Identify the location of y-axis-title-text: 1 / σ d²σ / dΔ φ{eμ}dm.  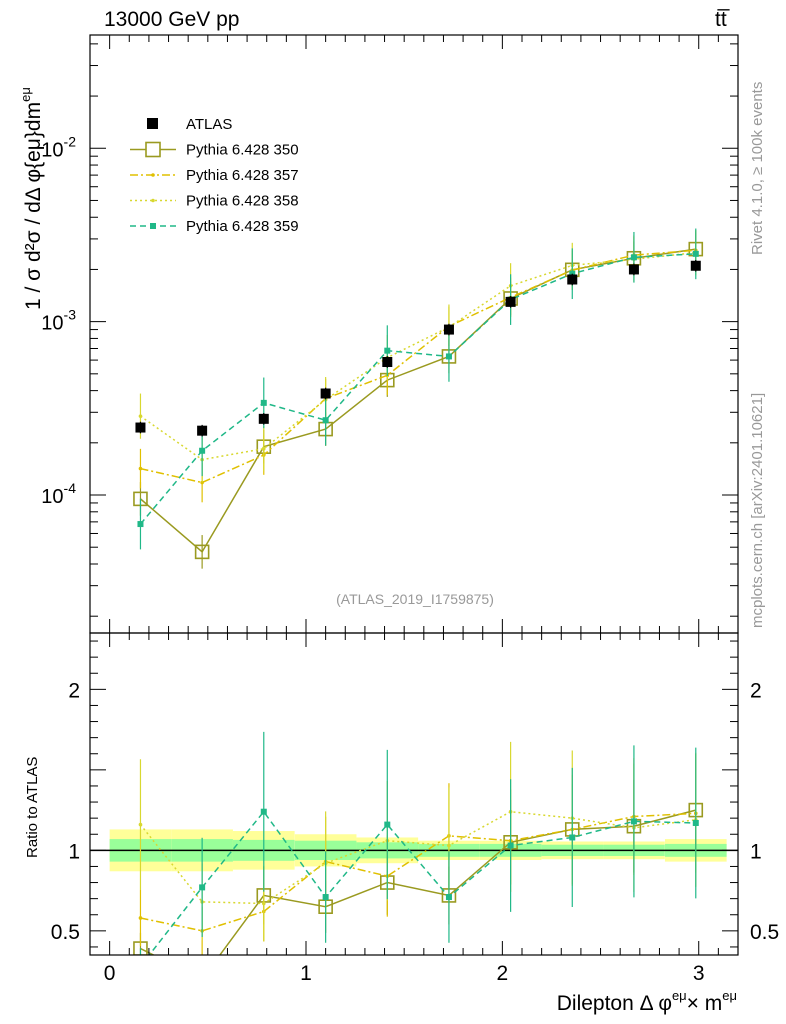
(33, 206).